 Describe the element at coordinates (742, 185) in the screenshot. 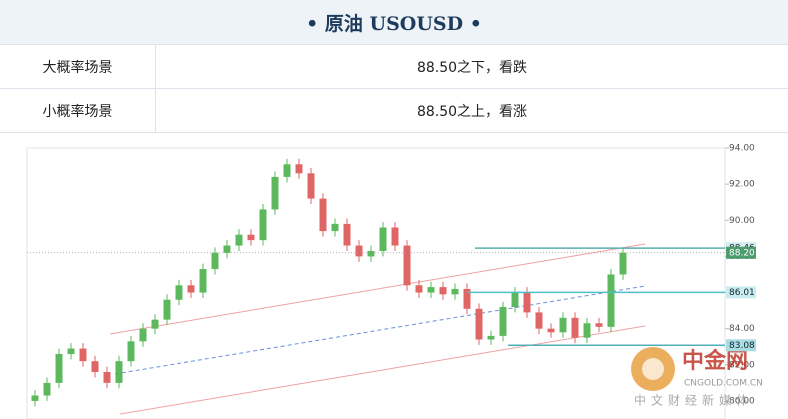

I see `y-tick-label: 92.00` at that location.